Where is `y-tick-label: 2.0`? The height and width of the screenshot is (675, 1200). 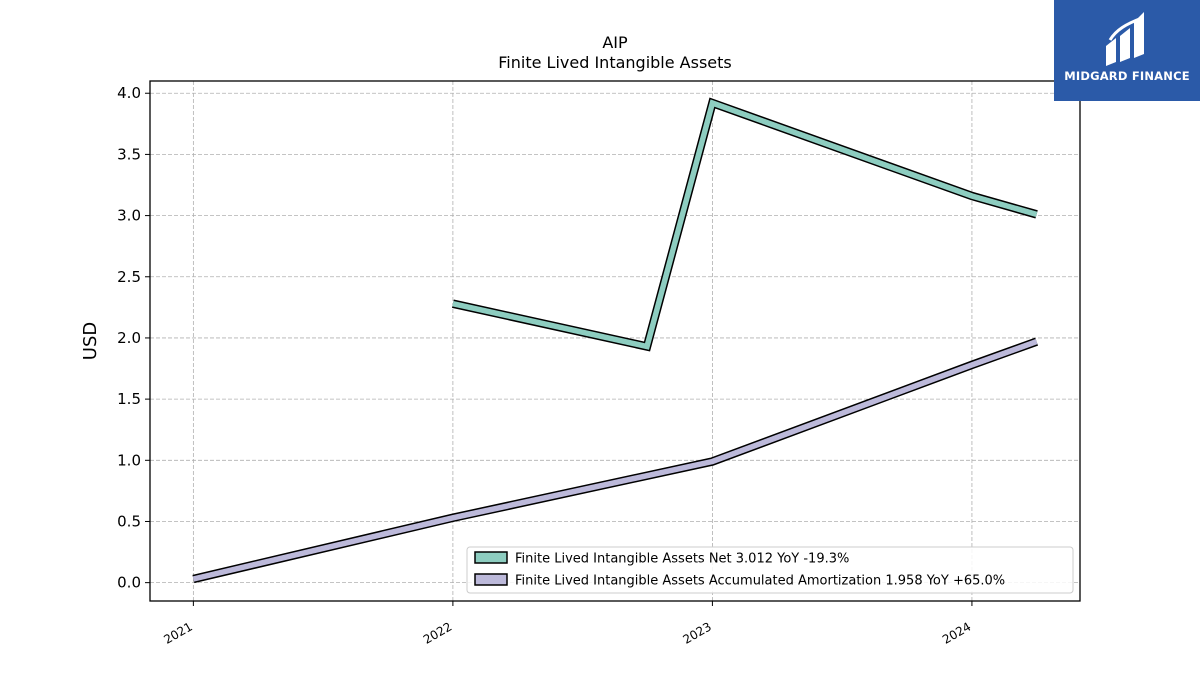 y-tick-label: 2.0 is located at coordinates (129, 338).